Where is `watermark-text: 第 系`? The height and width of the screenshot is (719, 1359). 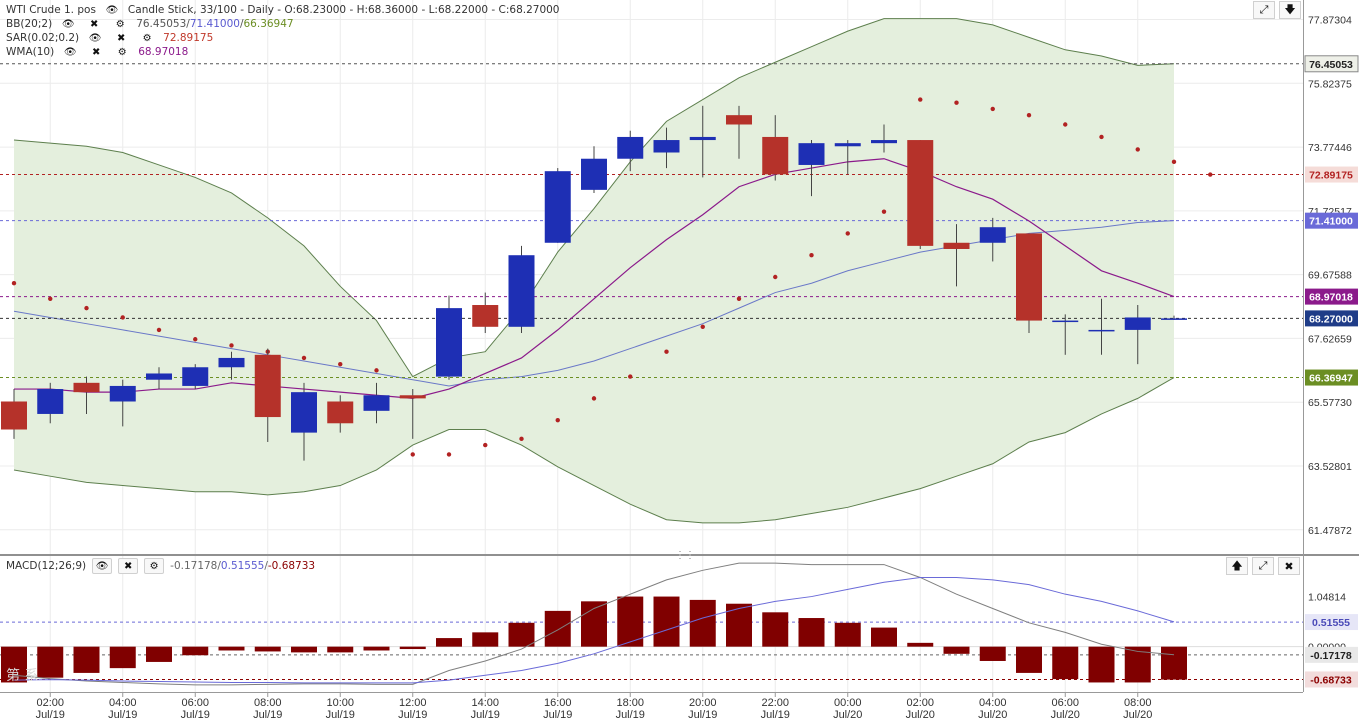
watermark-text: 第 系 is located at coordinates (22, 675).